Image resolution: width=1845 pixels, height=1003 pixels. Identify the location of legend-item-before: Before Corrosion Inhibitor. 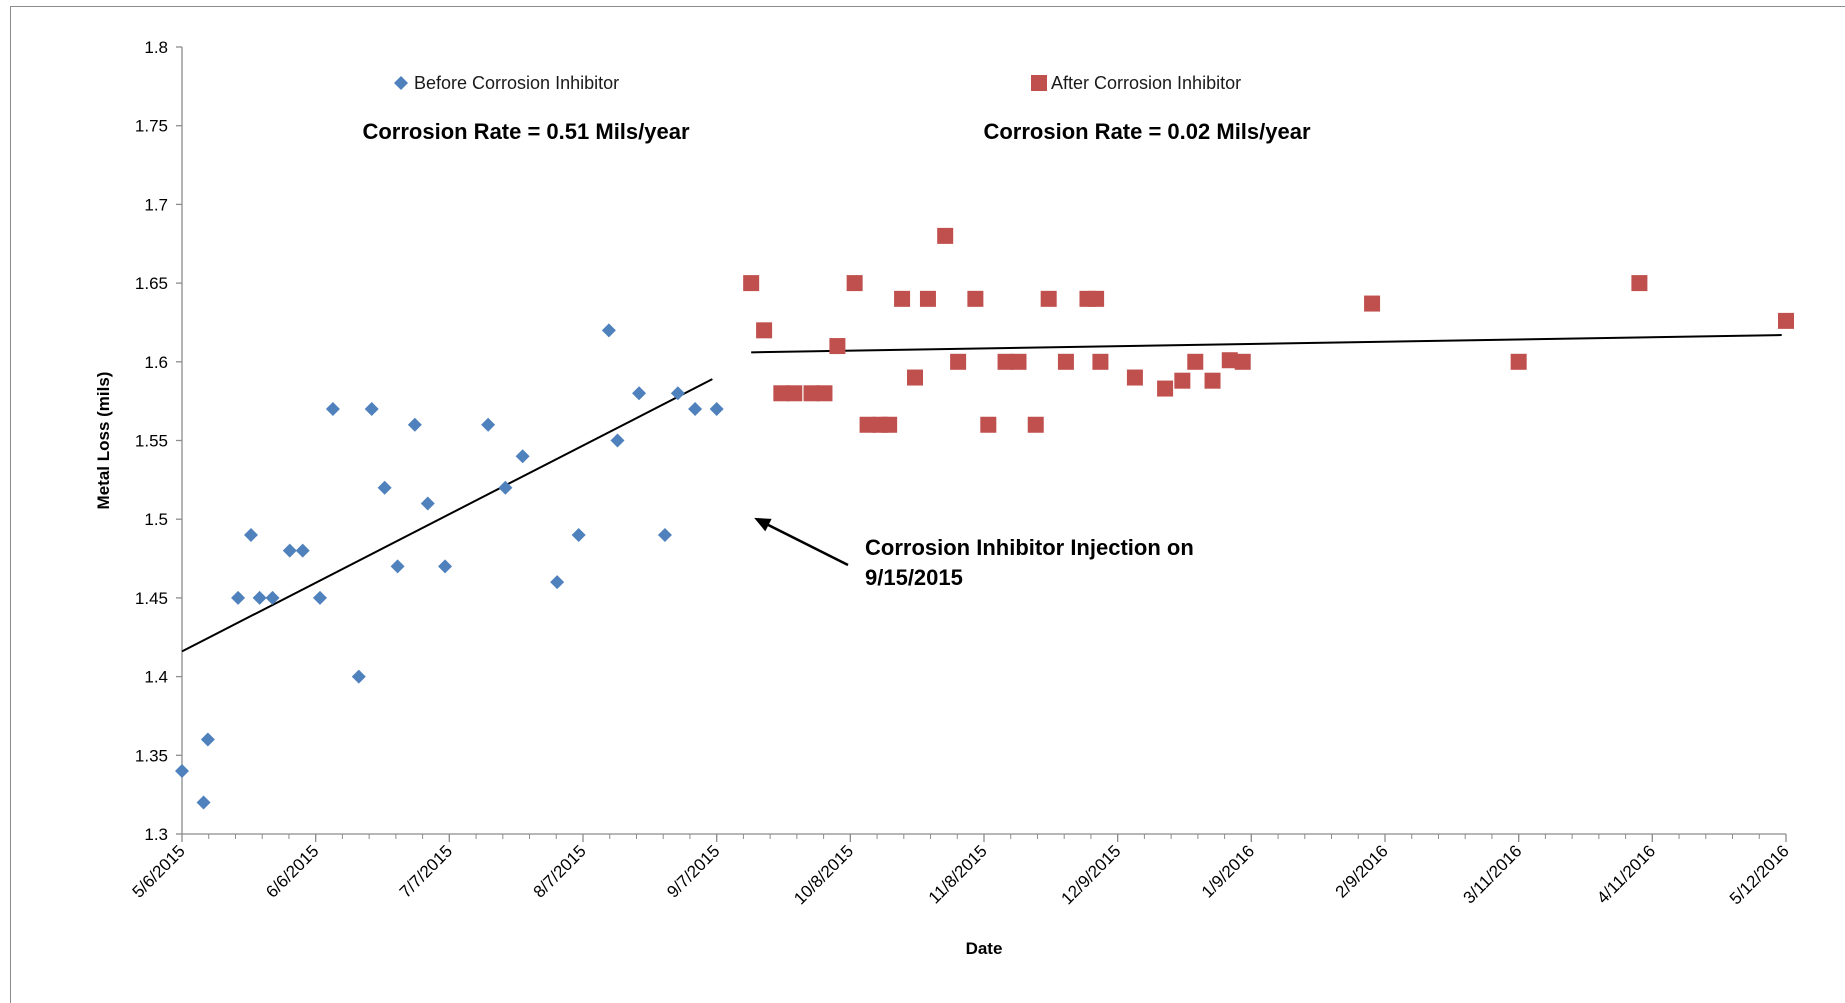
(506, 83).